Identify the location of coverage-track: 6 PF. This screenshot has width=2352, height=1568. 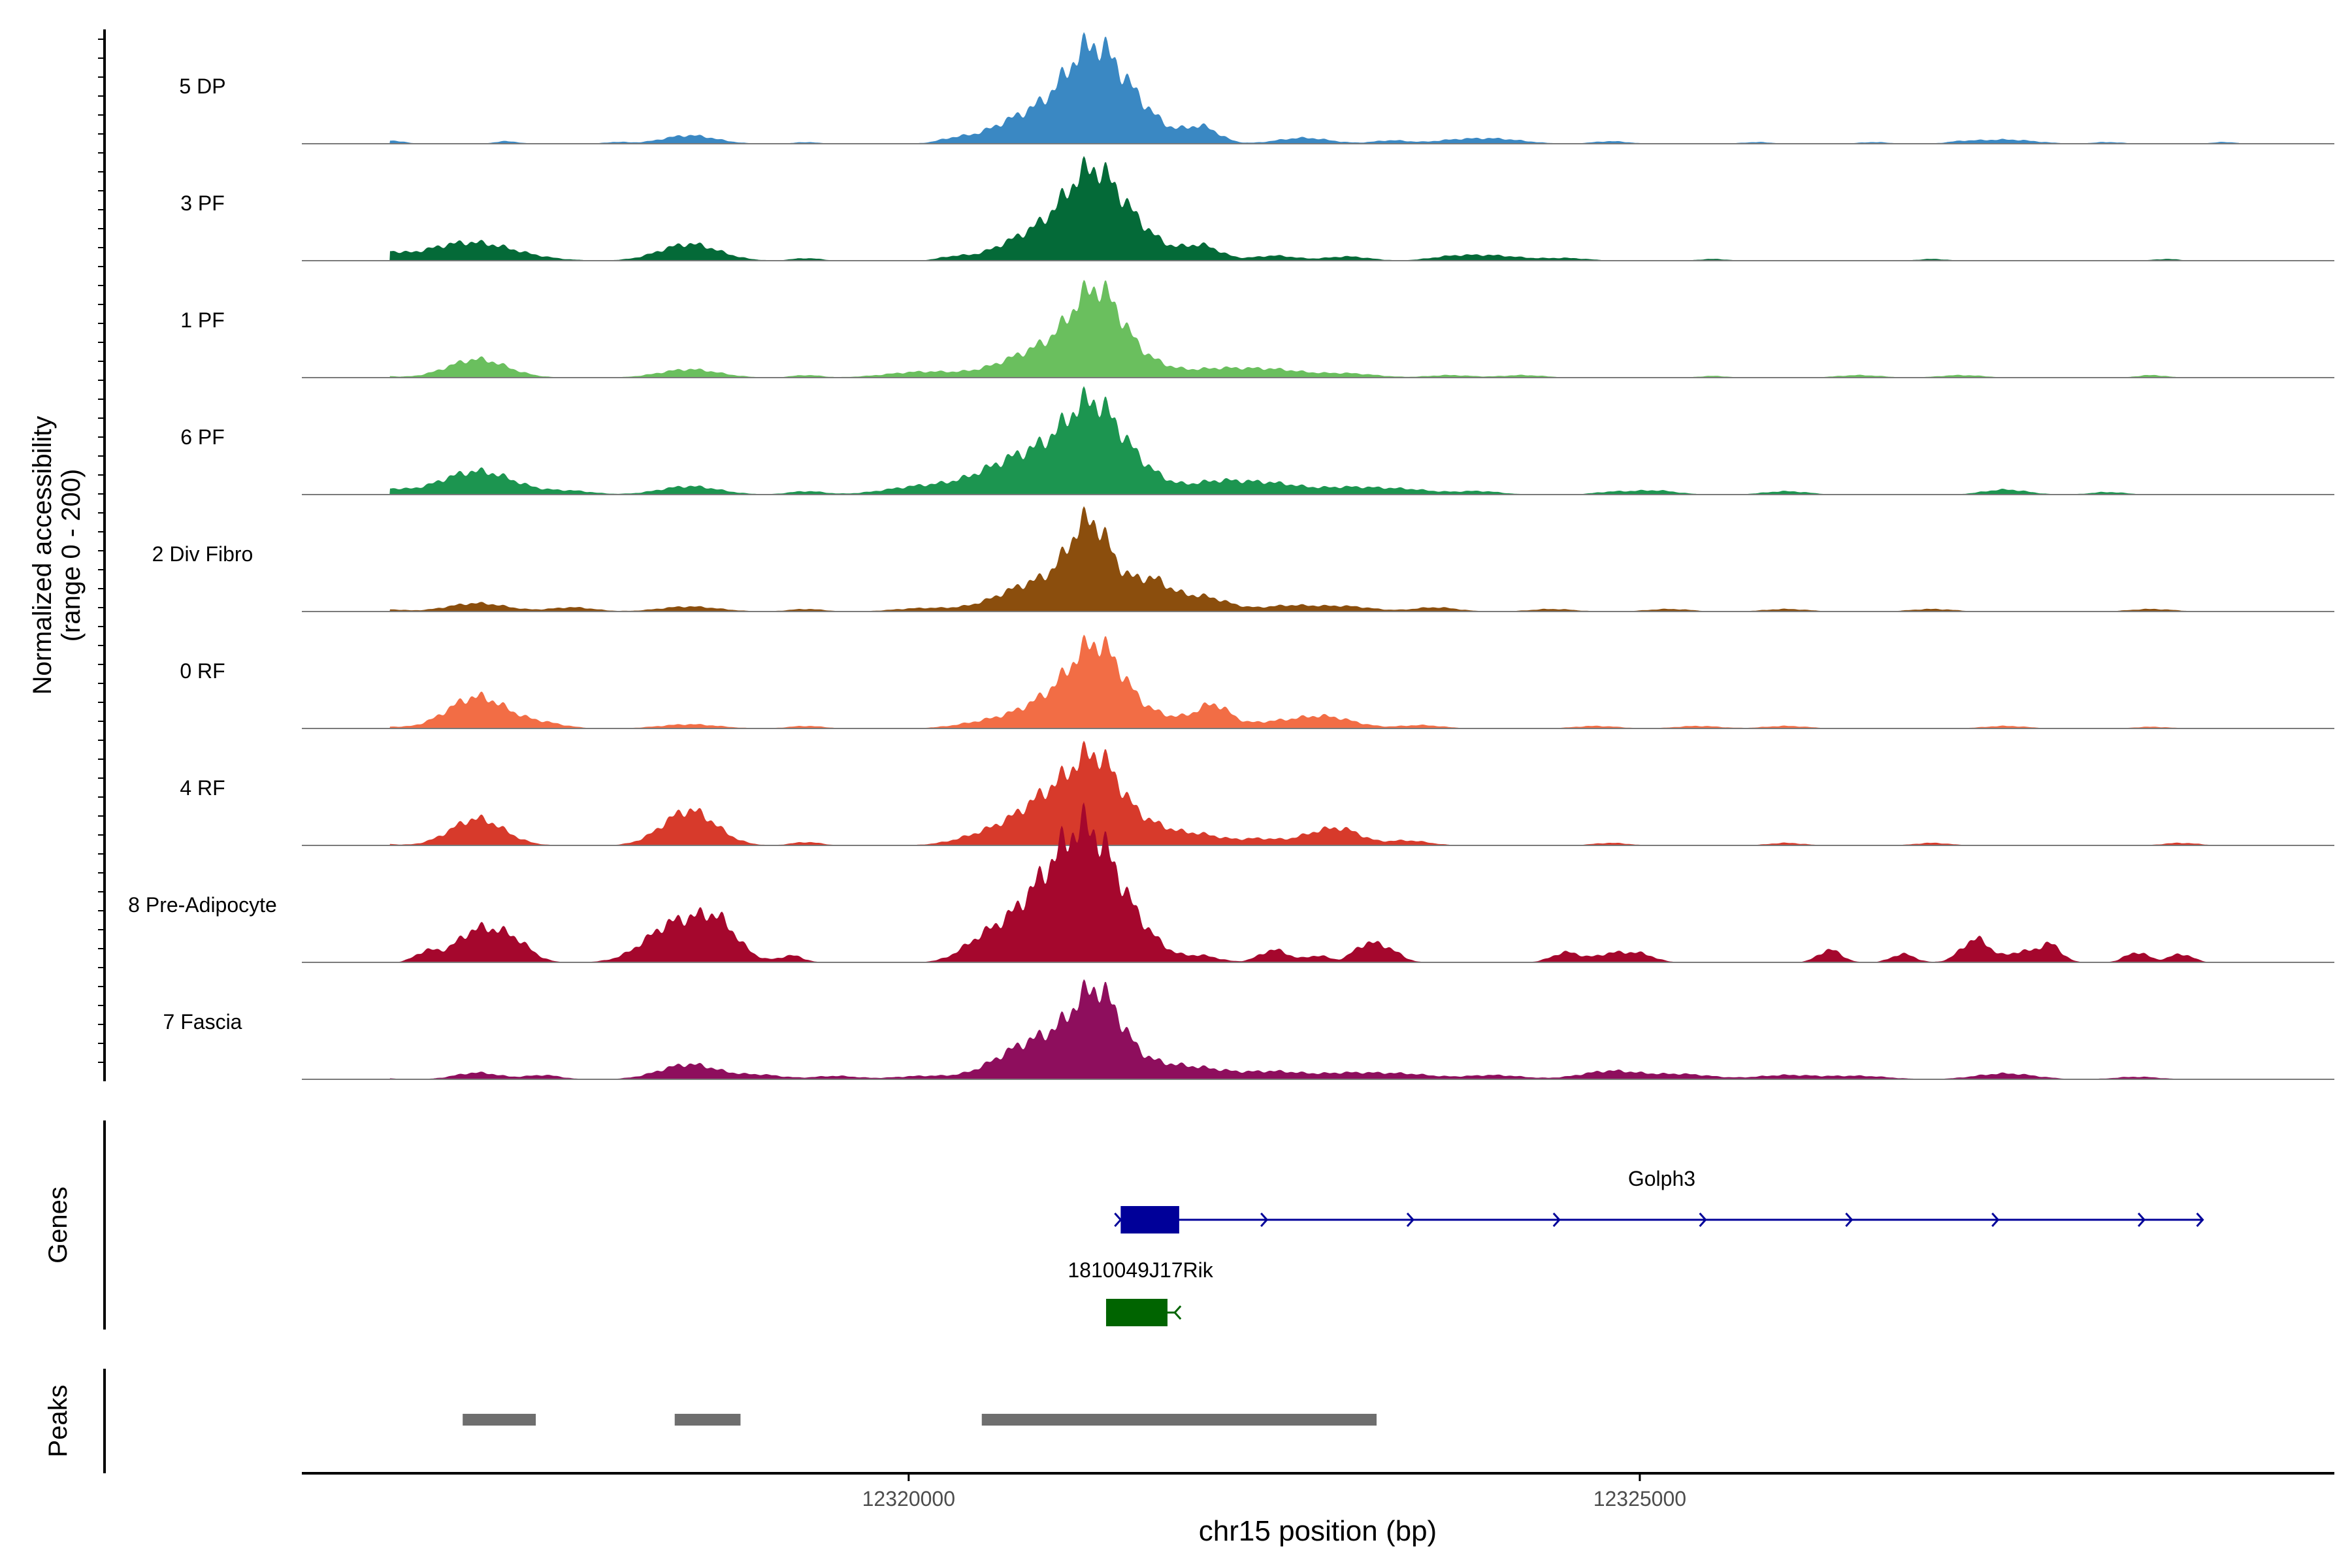
(1257, 440).